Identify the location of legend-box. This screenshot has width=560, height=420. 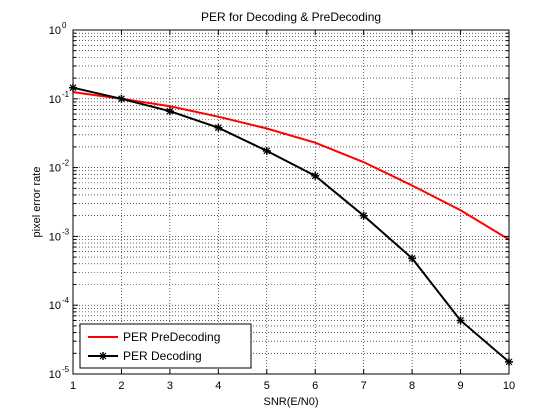
(165, 346).